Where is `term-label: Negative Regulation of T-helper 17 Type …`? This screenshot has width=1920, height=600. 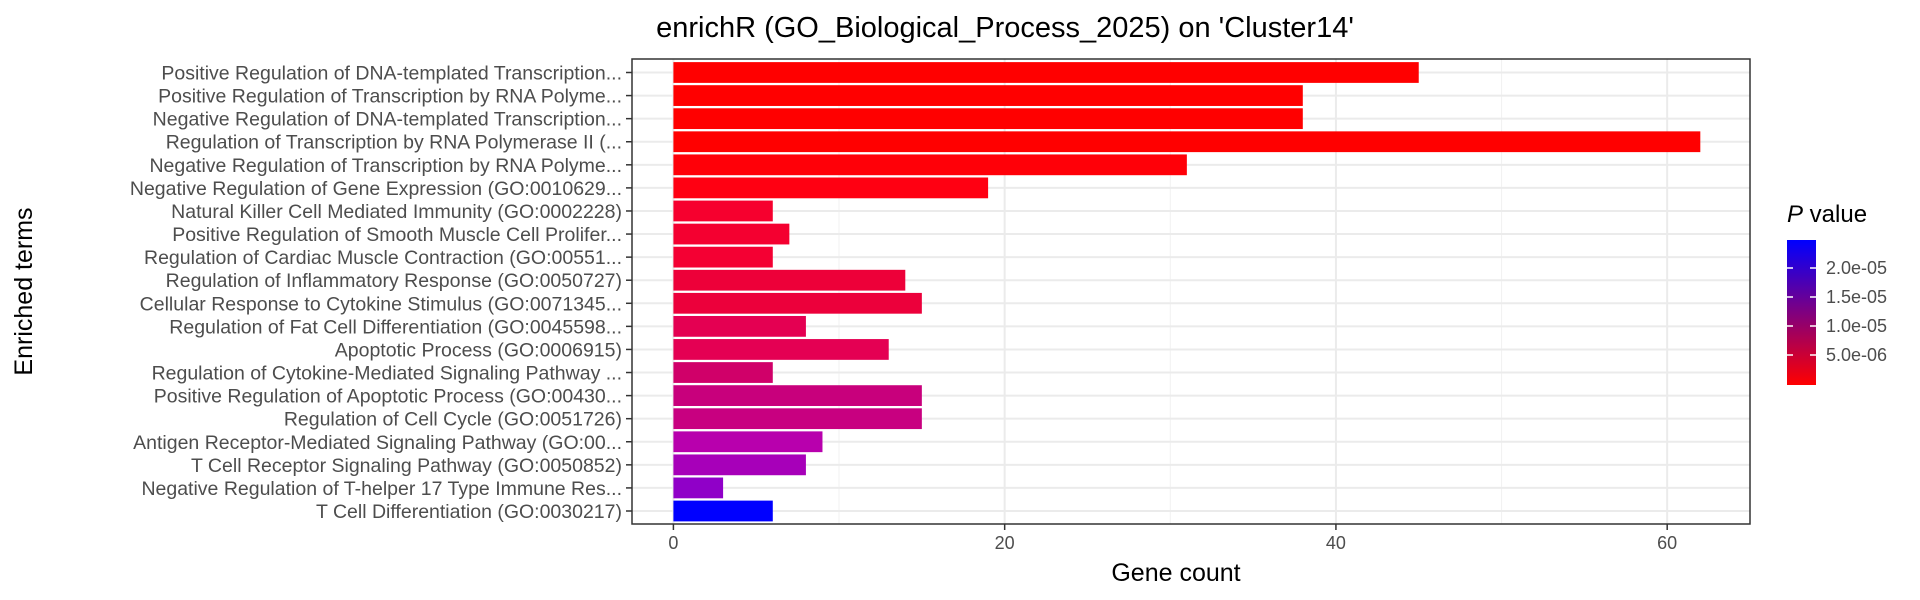
term-label: Negative Regulation of T-helper 17 Type … is located at coordinates (381, 489).